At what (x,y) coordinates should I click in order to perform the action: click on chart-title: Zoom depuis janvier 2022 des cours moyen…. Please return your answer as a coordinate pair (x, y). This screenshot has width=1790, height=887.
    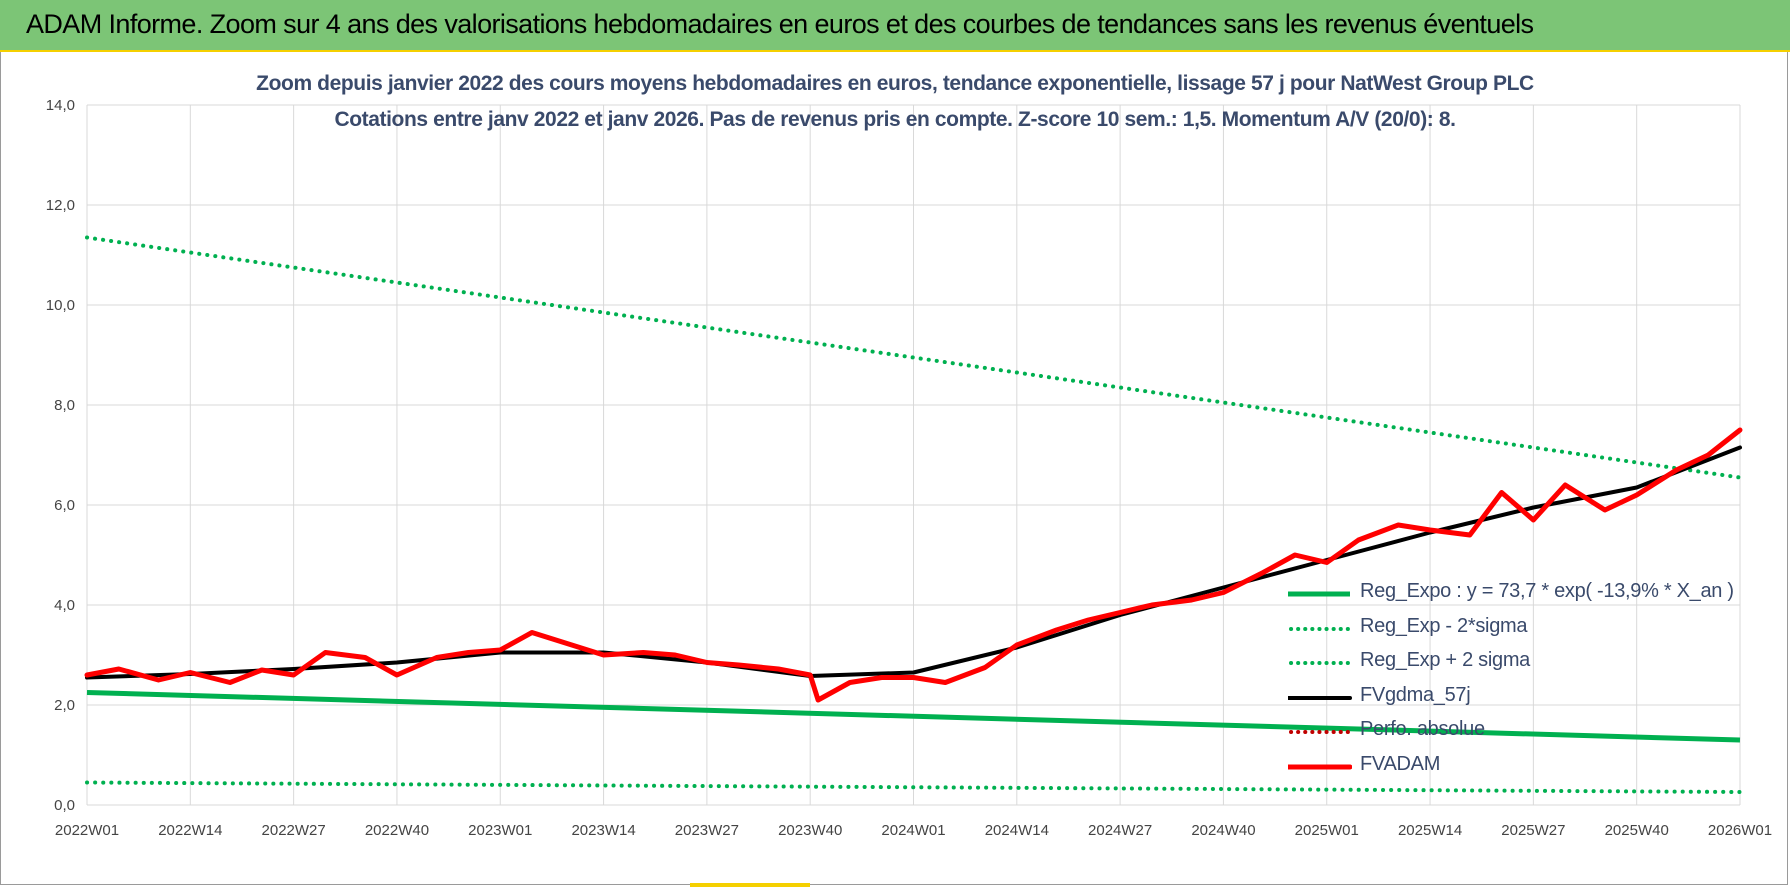
    Looking at the image, I should click on (895, 83).